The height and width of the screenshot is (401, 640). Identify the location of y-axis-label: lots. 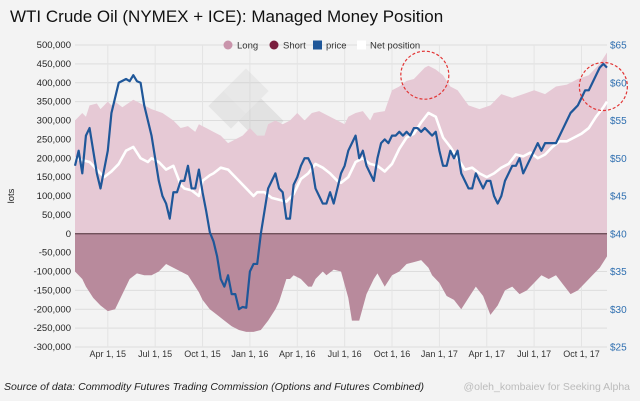
(11, 195).